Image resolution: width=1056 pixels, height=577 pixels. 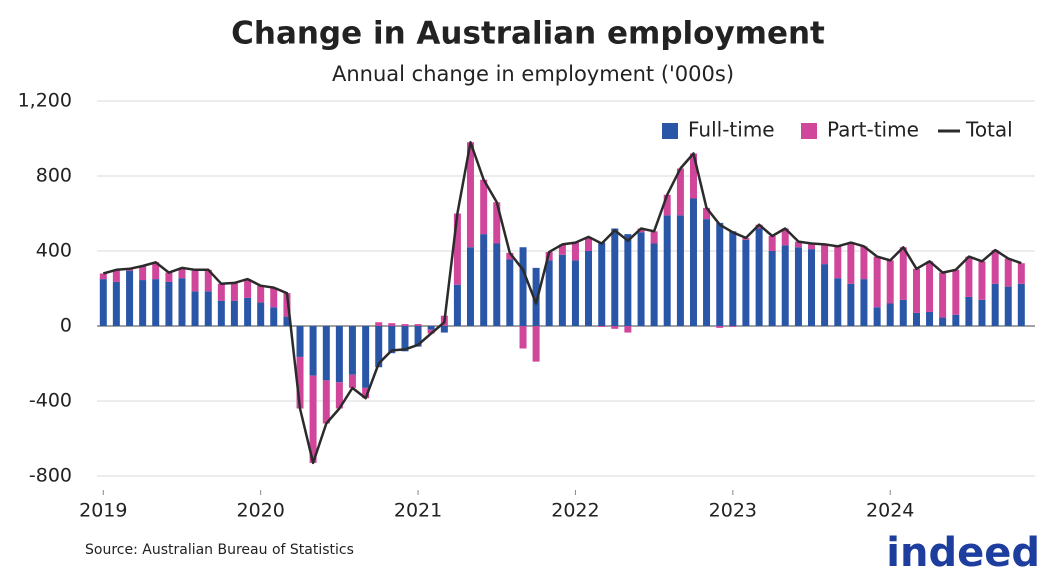 What do you see at coordinates (54, 251) in the screenshot?
I see `y-tick-label: 400` at bounding box center [54, 251].